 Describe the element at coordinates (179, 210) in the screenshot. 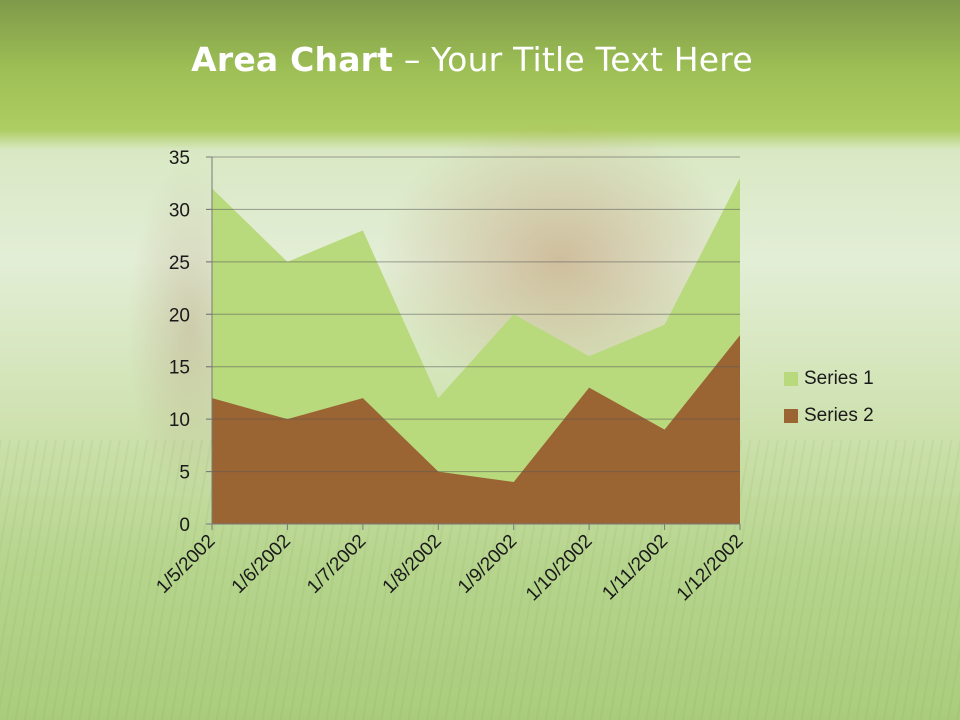

I see `y-tick-label: 30` at that location.